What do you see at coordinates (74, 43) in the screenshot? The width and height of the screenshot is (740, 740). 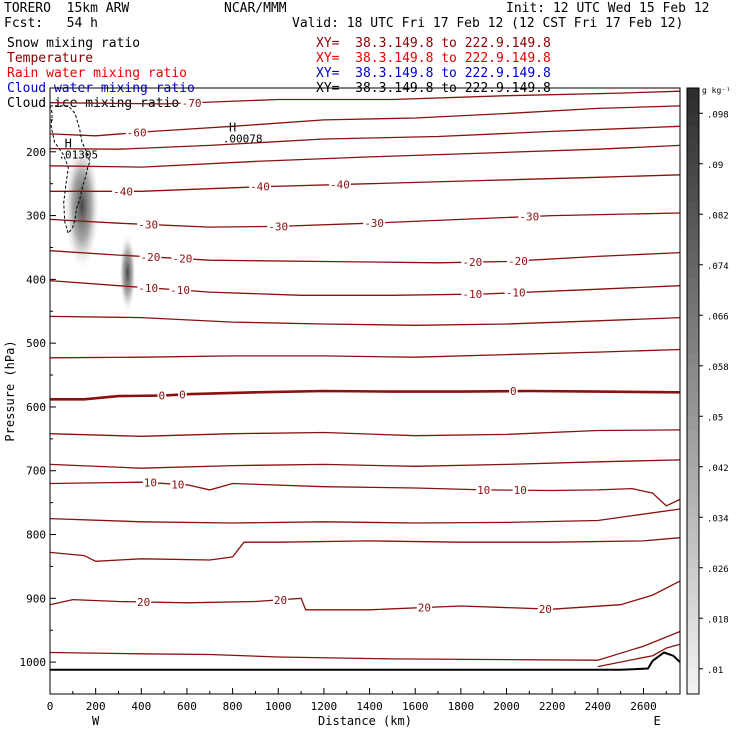 I see `field-label-snow: Snow mixing ratio` at bounding box center [74, 43].